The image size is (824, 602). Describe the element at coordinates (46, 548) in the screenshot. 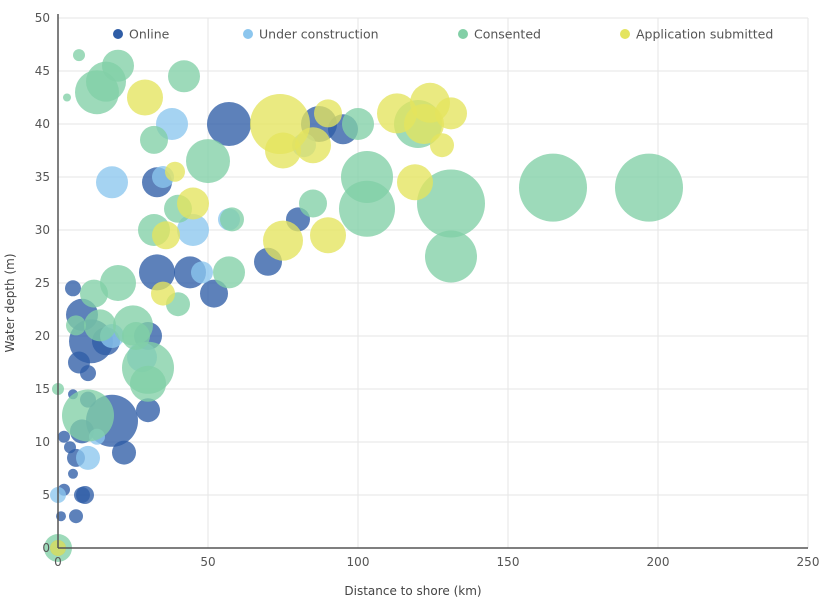

I see `y-tick-label: 0` at that location.